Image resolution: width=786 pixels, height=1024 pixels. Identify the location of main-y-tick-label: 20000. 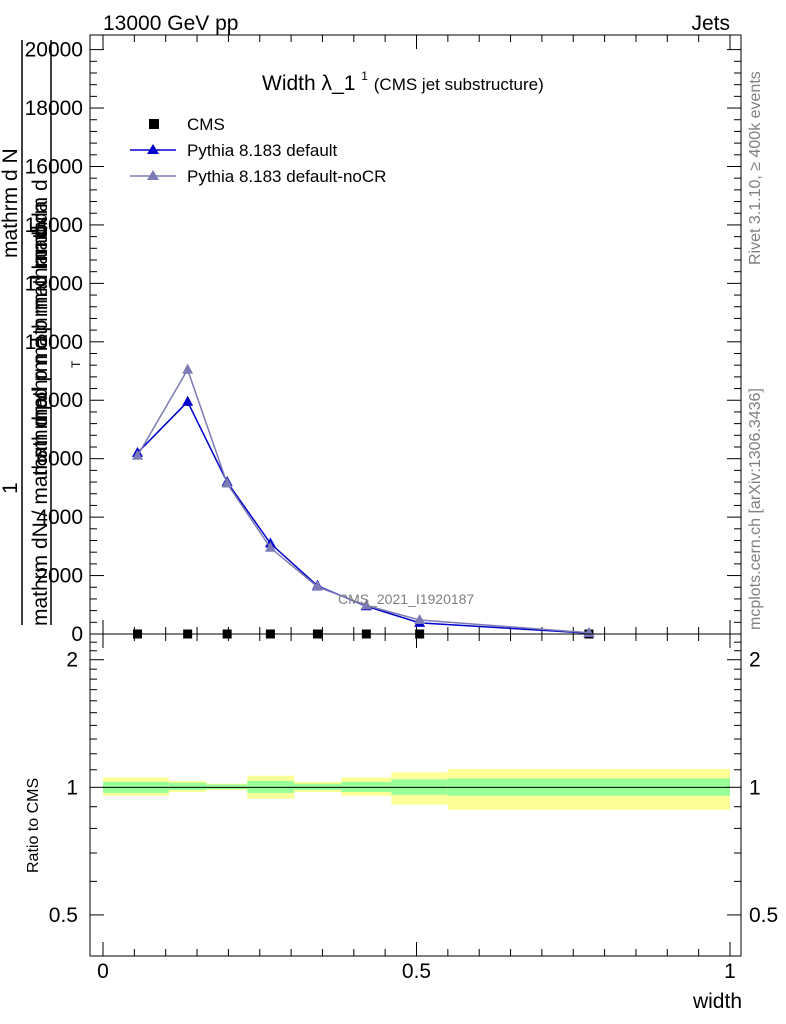
(54, 50).